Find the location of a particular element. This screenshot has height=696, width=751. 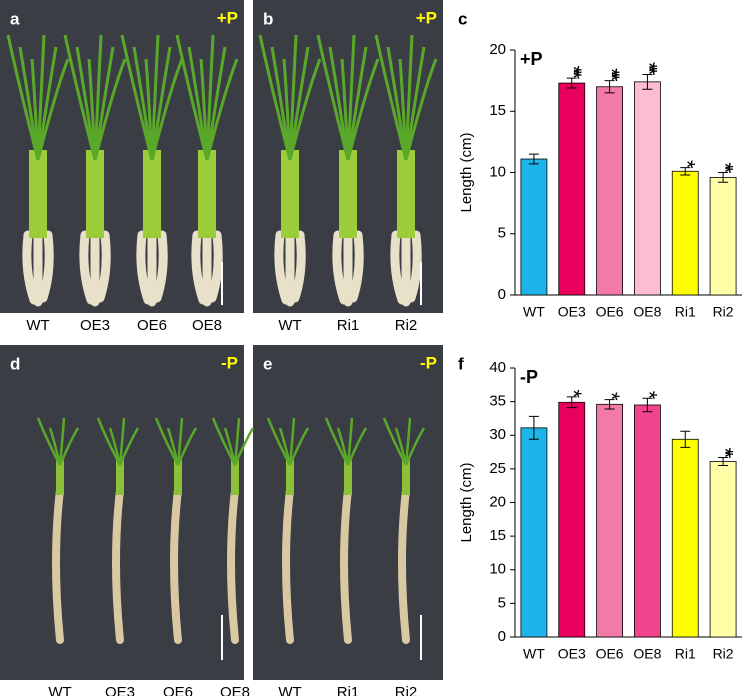

y-tick-label: 10 is located at coordinates (497, 171).